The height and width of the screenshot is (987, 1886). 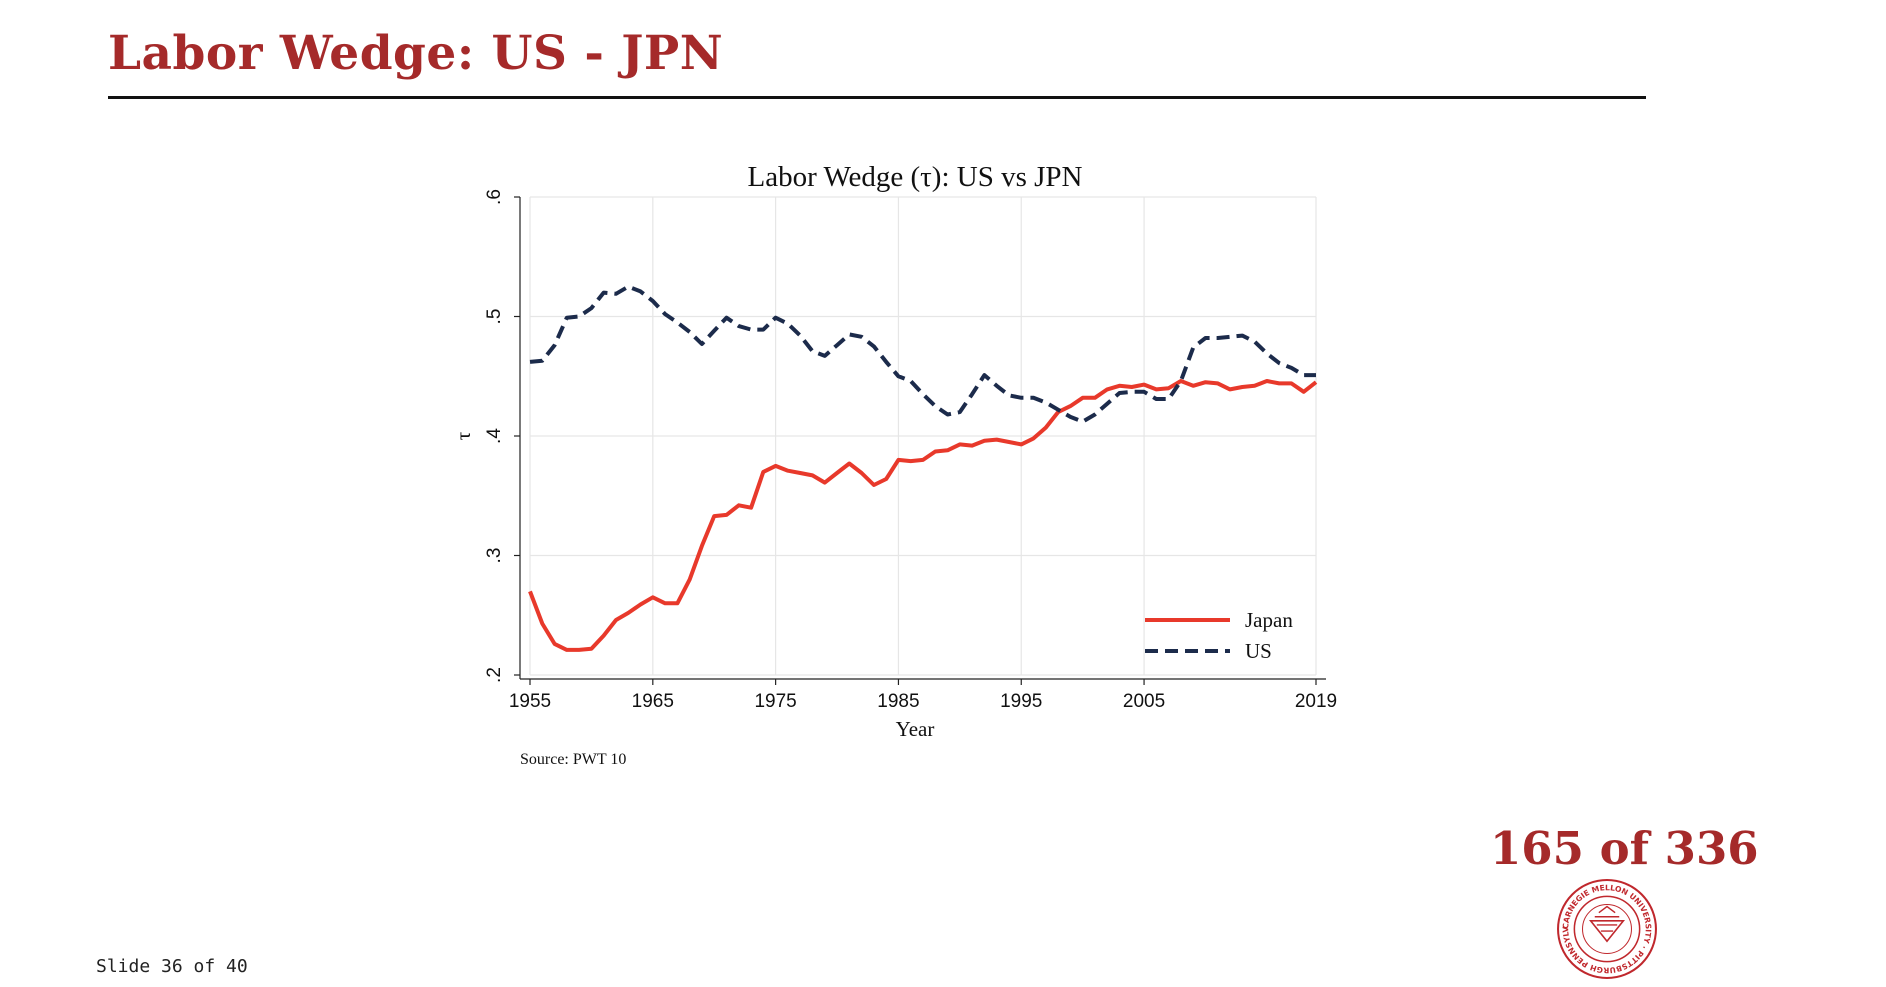 What do you see at coordinates (923, 515) in the screenshot?
I see `series-line-japan` at bounding box center [923, 515].